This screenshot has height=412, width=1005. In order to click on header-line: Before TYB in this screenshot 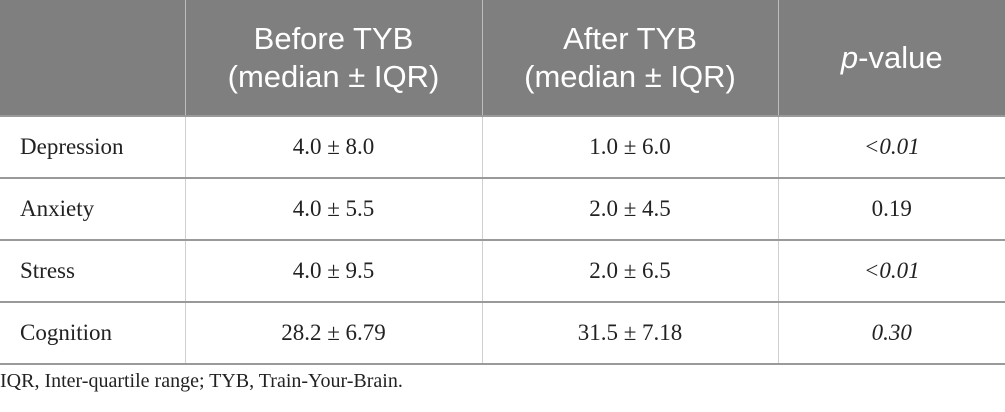, I will do `click(333, 38)`.